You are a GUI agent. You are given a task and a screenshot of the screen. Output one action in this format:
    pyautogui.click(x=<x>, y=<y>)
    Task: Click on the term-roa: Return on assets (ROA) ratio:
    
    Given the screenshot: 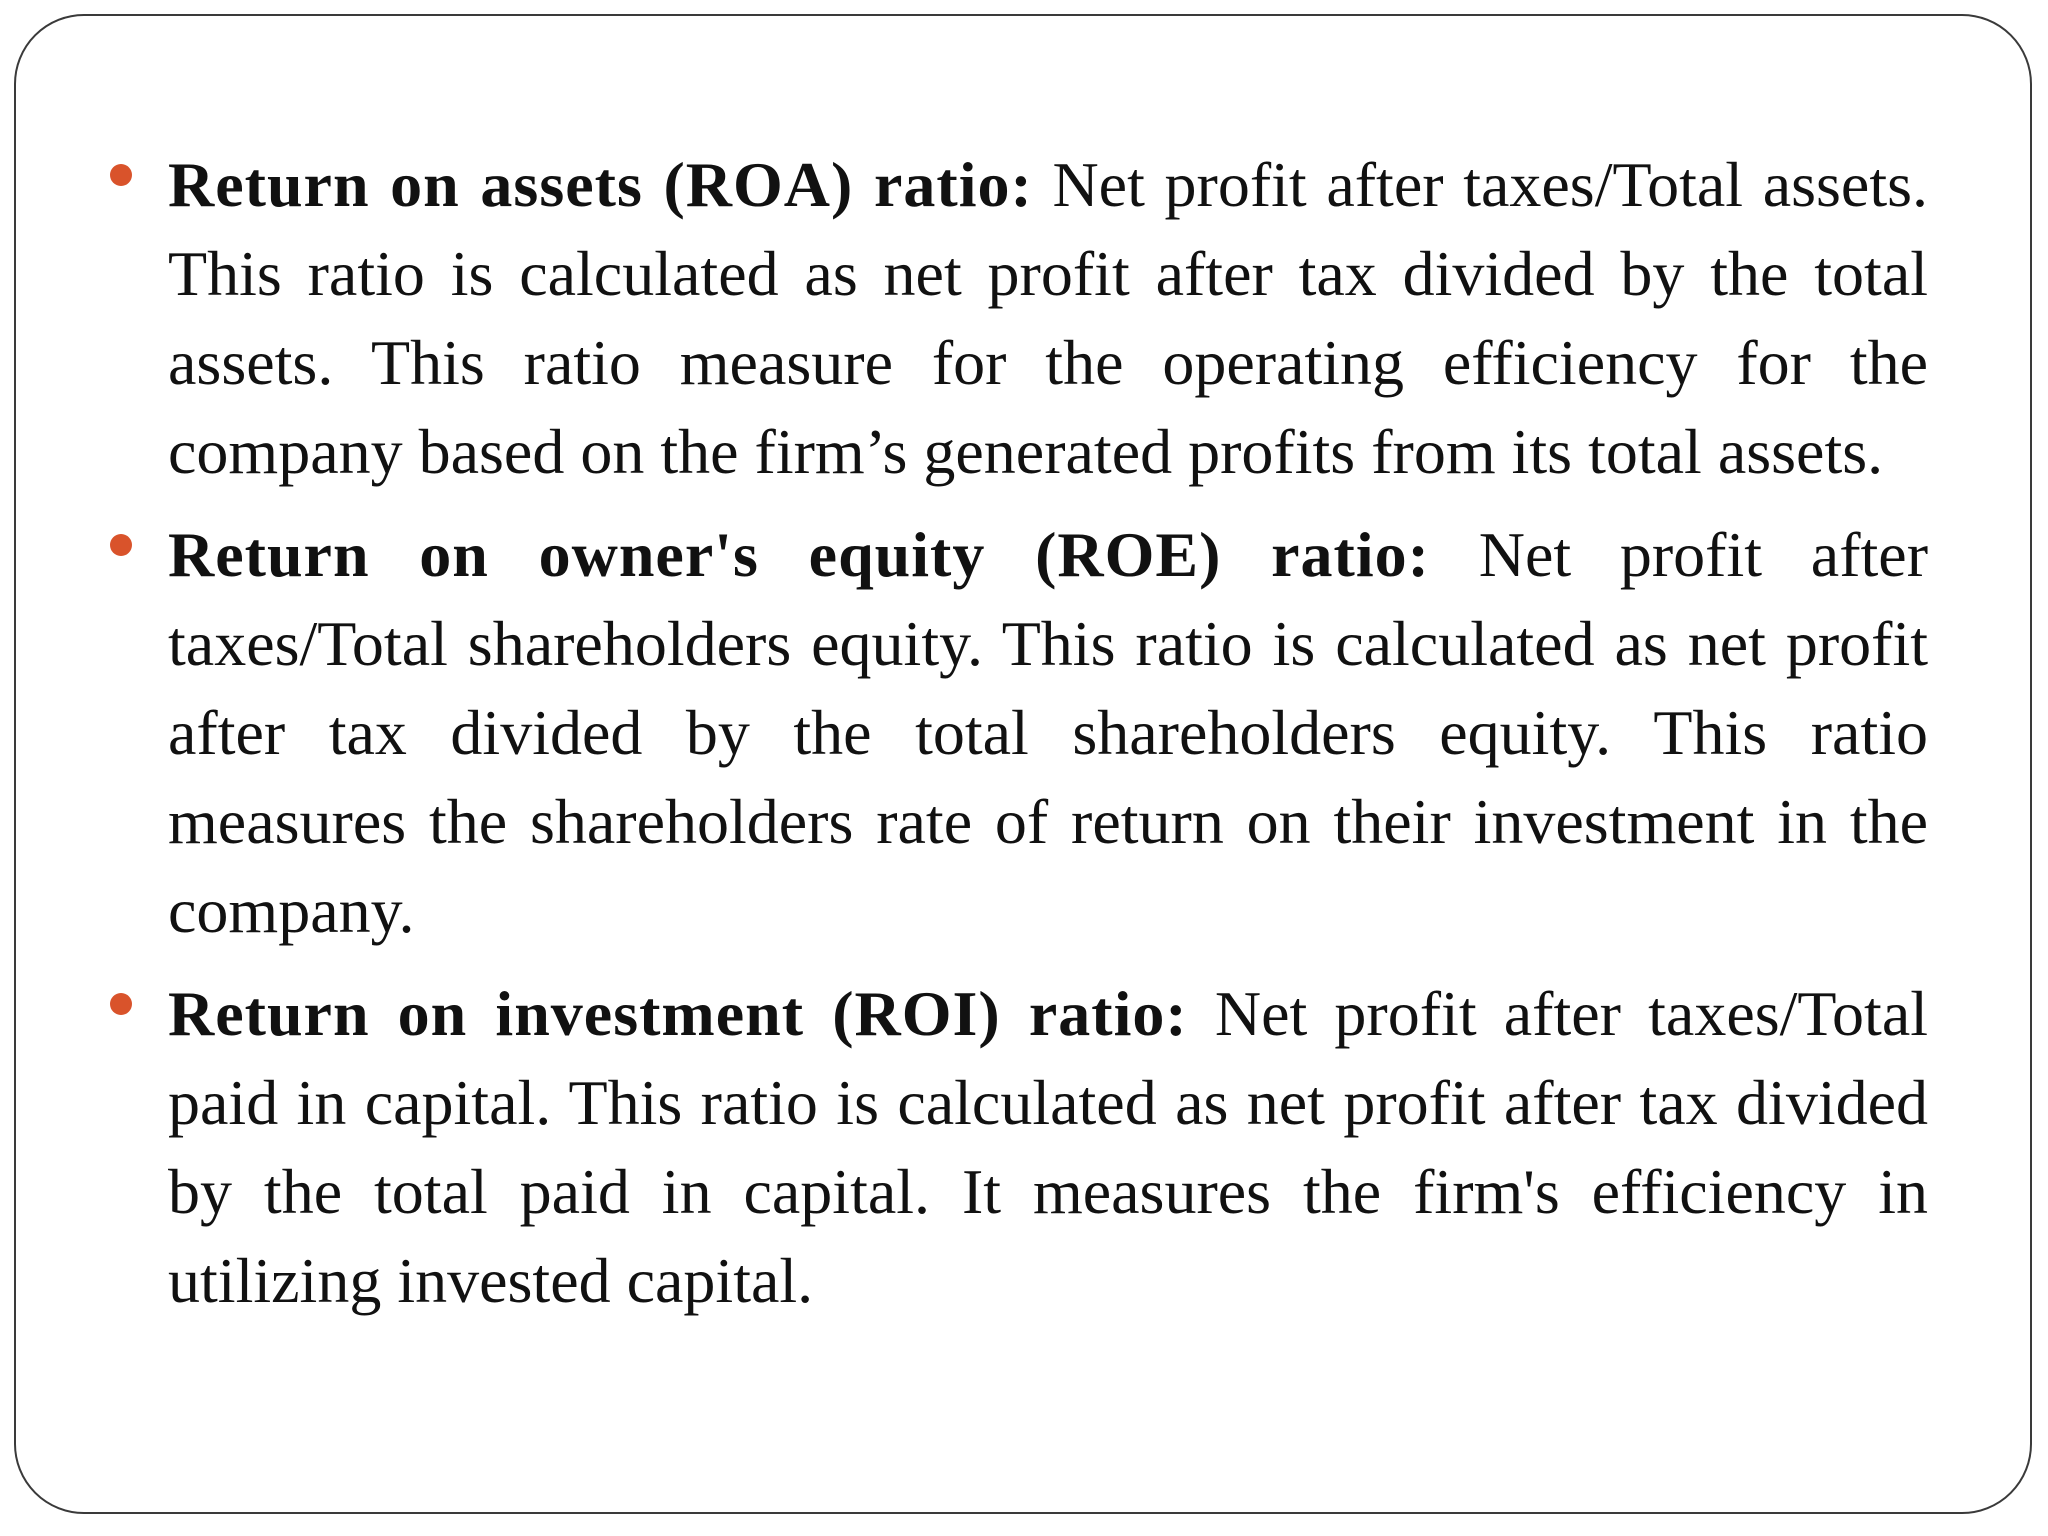 What is the action you would take?
    pyautogui.click(x=600, y=184)
    